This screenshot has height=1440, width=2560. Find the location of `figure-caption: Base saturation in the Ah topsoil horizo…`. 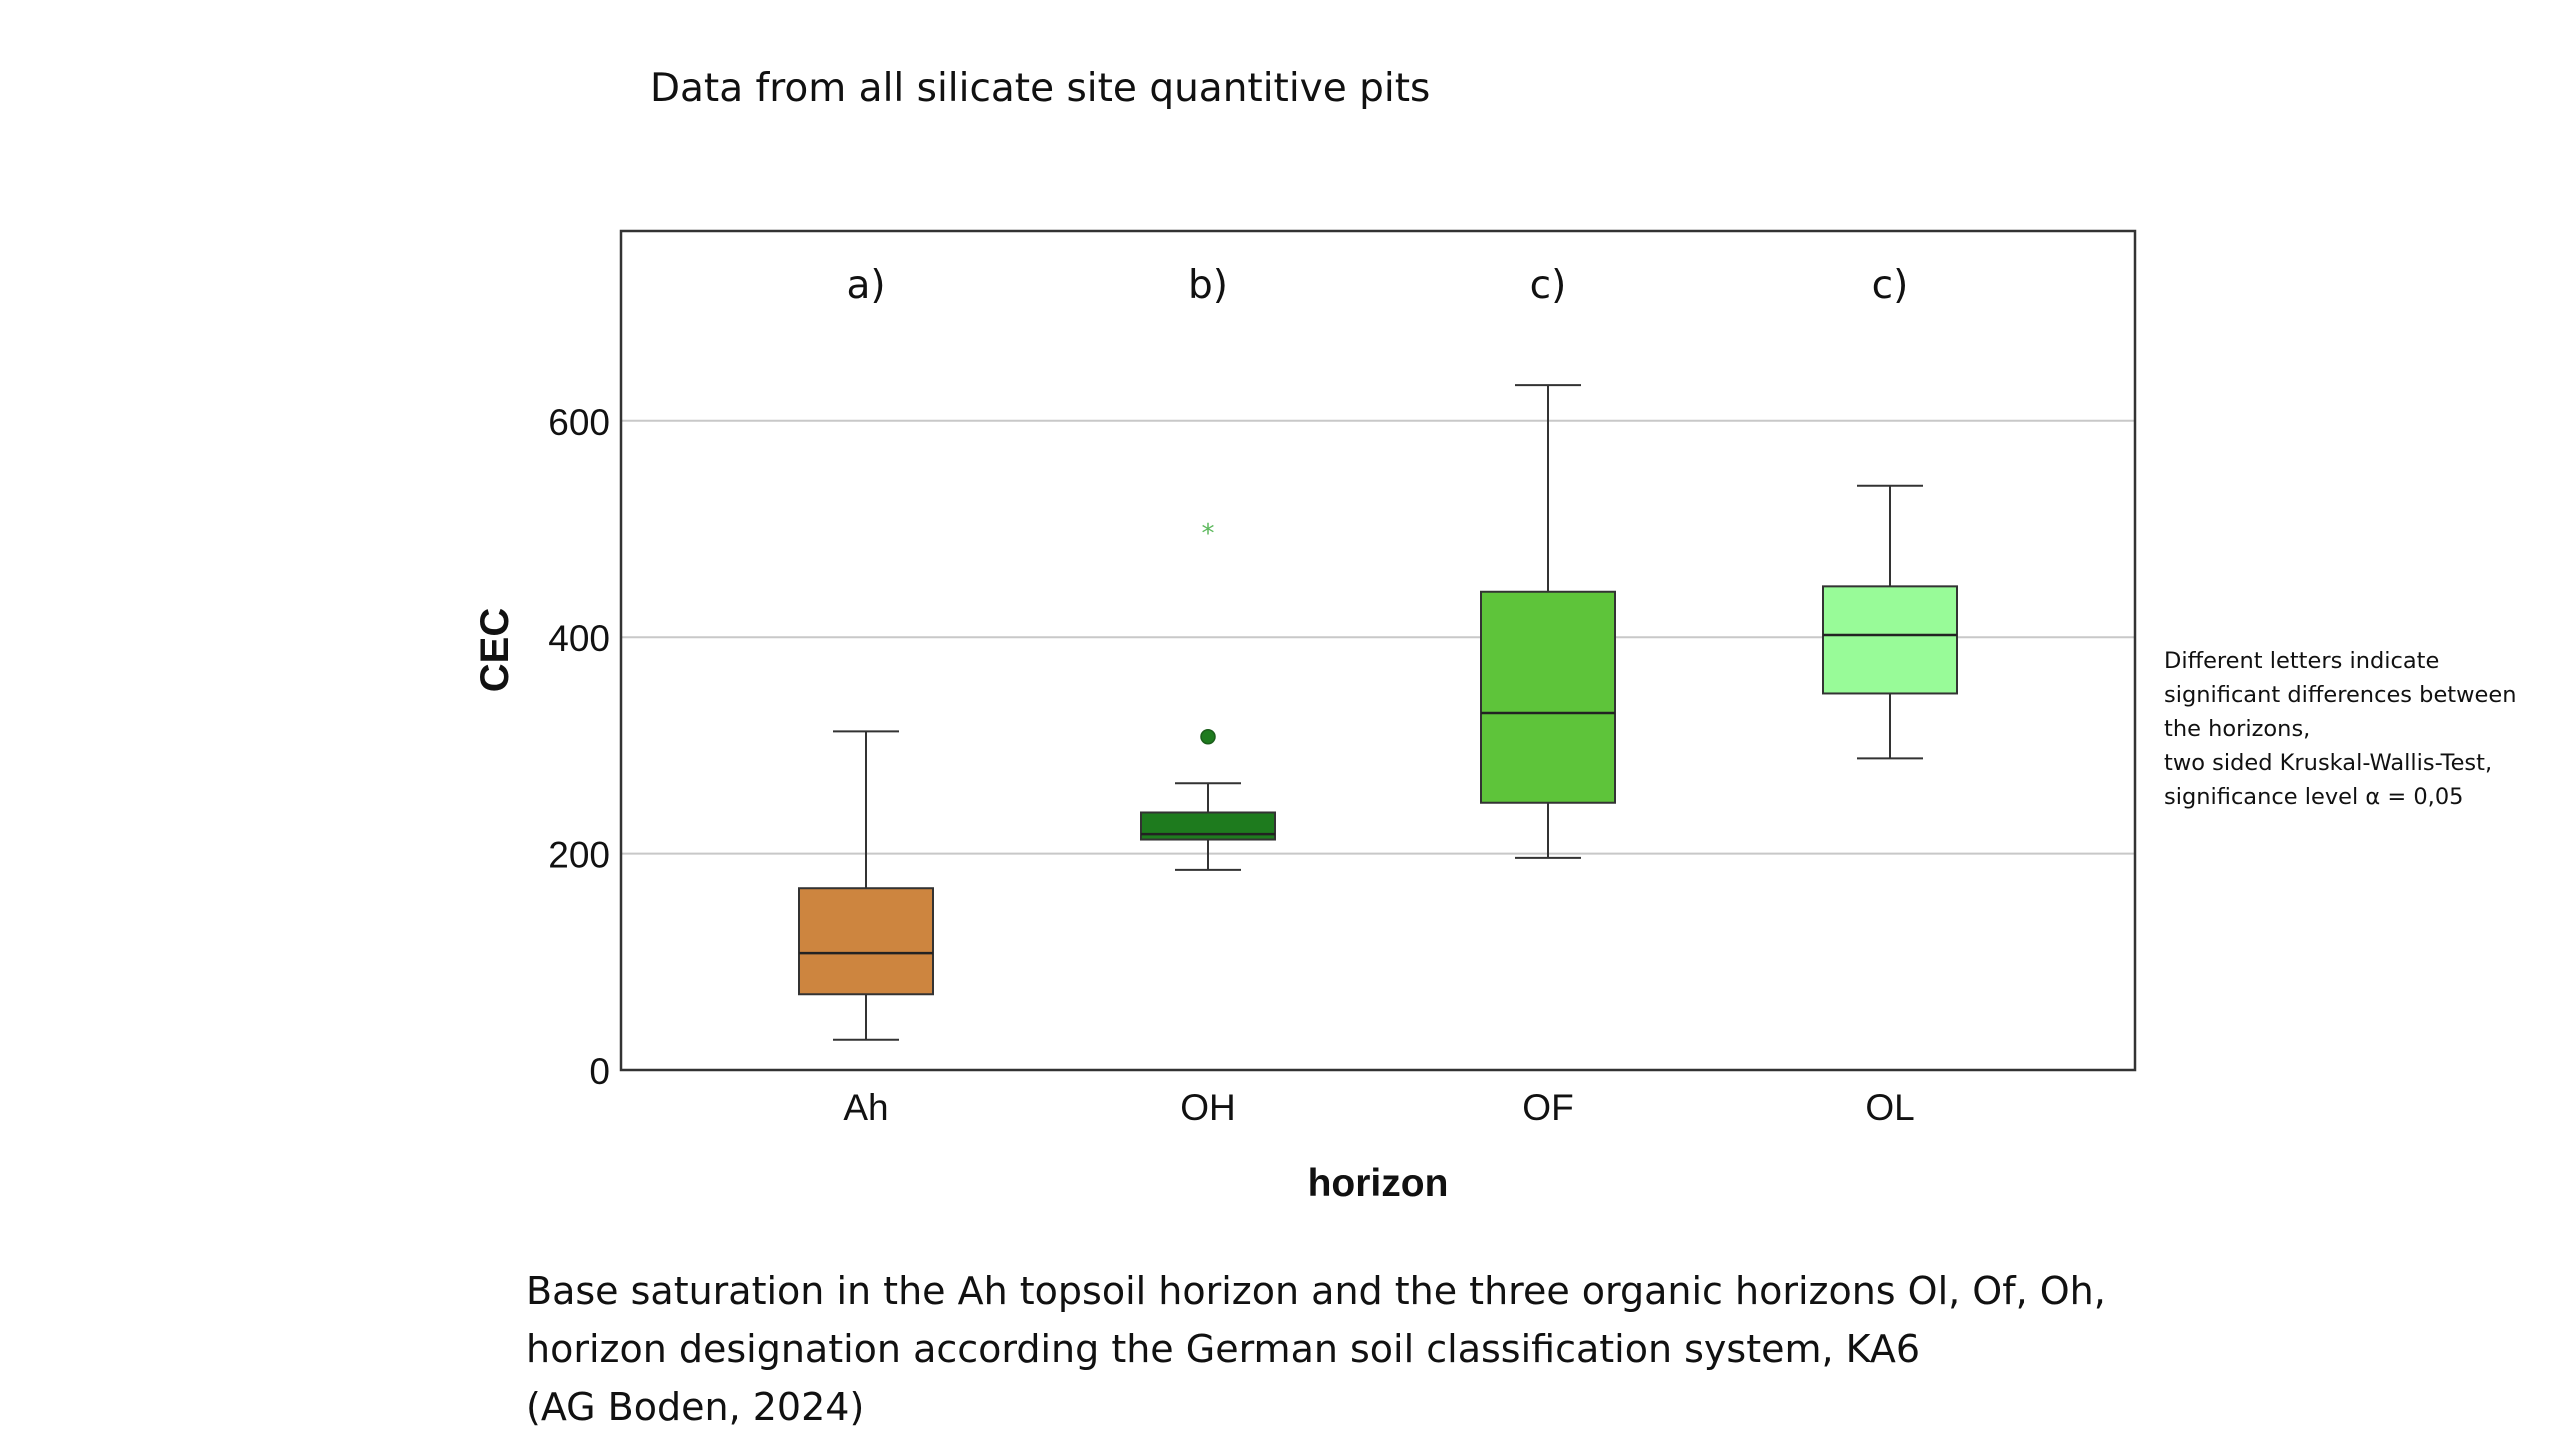

figure-caption: Base saturation in the Ah topsoil horizo… is located at coordinates (1316, 1349).